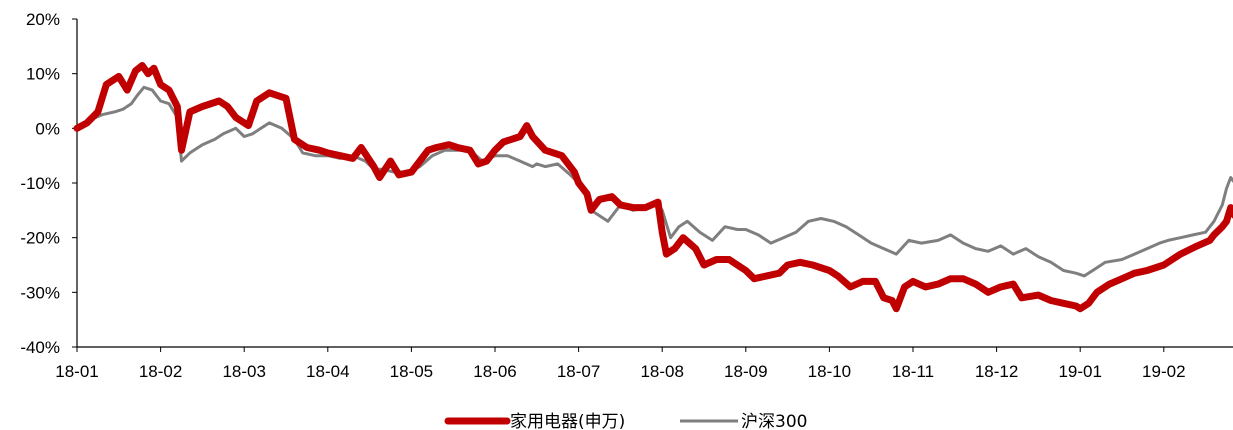 The width and height of the screenshot is (1233, 430). Describe the element at coordinates (43, 19) in the screenshot. I see `y-tick-label: 20%` at that location.